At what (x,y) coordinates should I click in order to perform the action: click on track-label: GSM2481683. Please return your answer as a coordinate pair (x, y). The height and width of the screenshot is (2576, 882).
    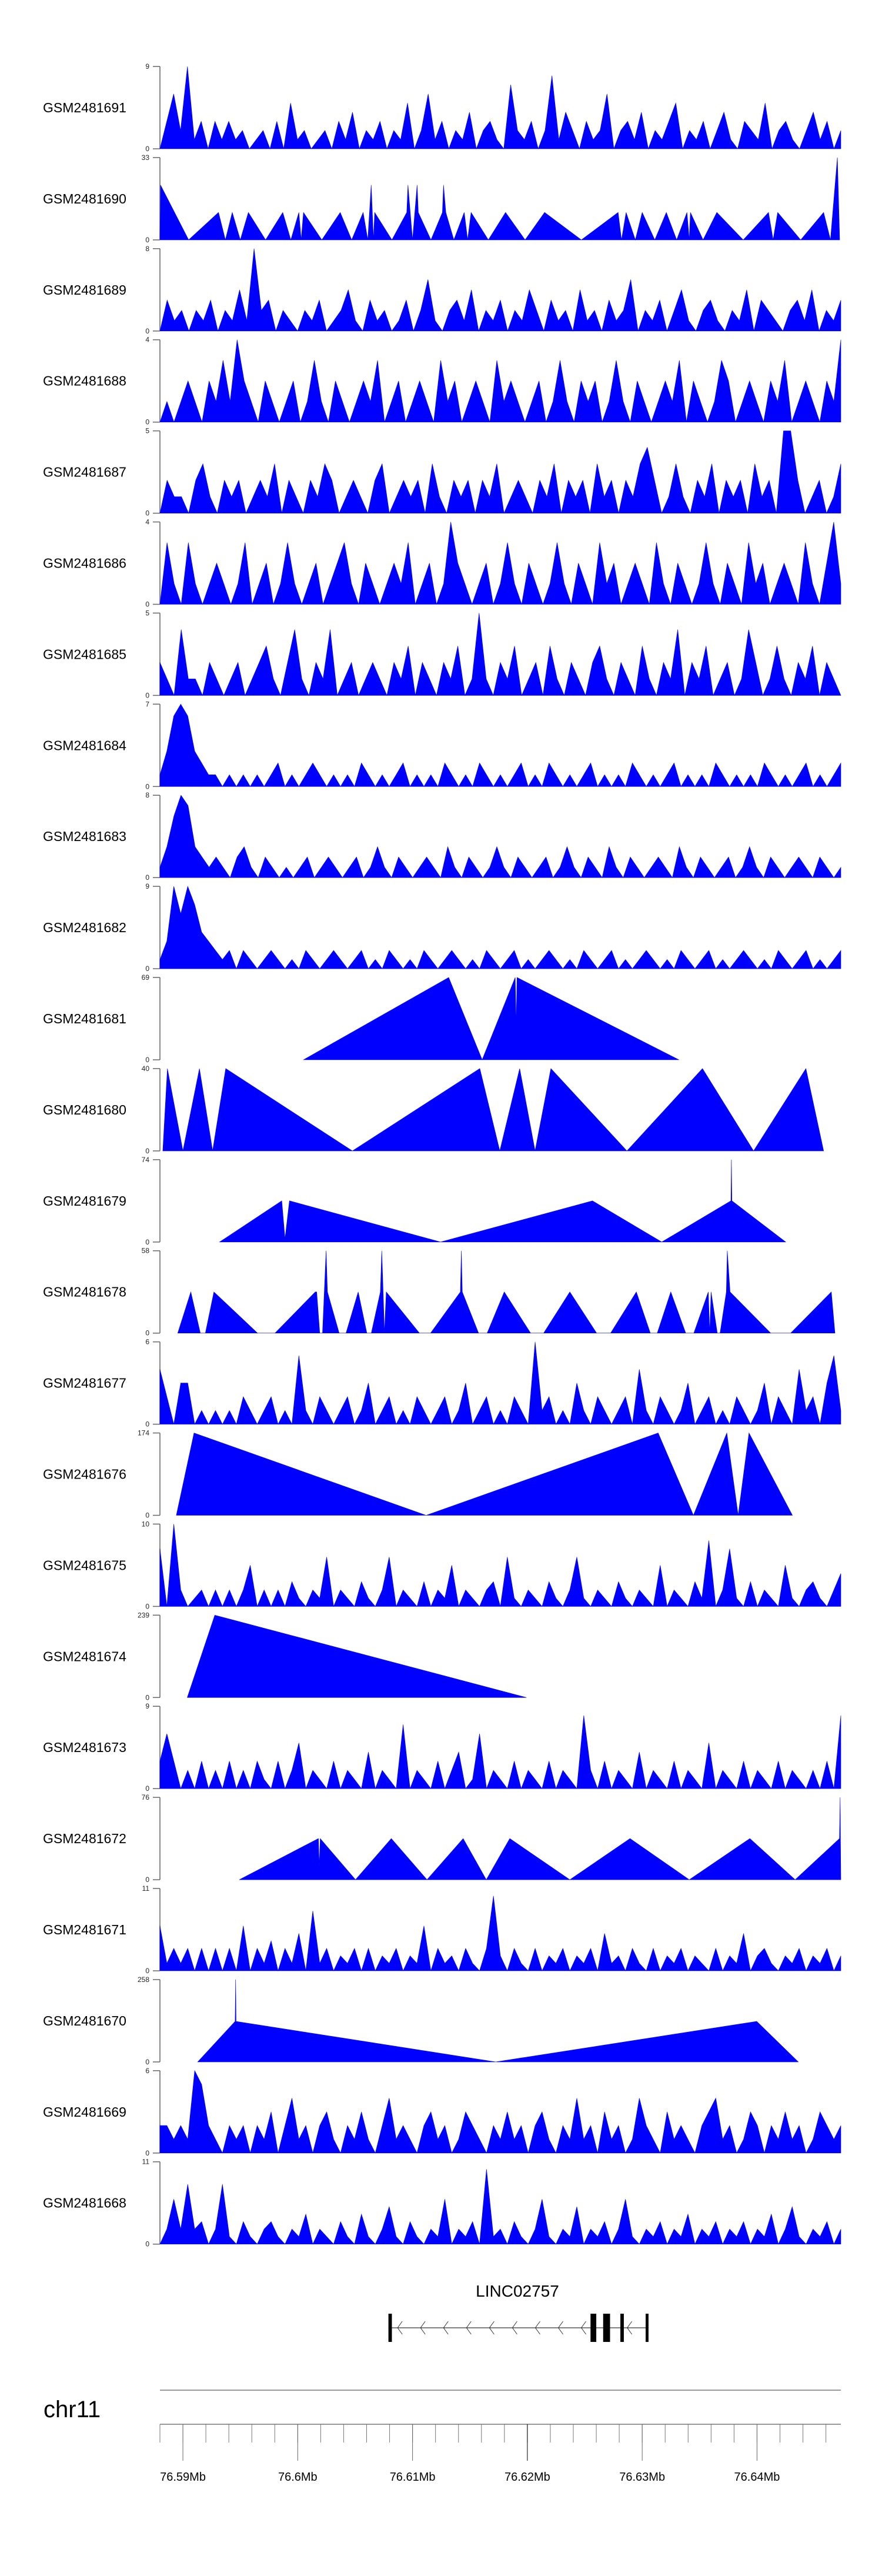
    Looking at the image, I should click on (84, 836).